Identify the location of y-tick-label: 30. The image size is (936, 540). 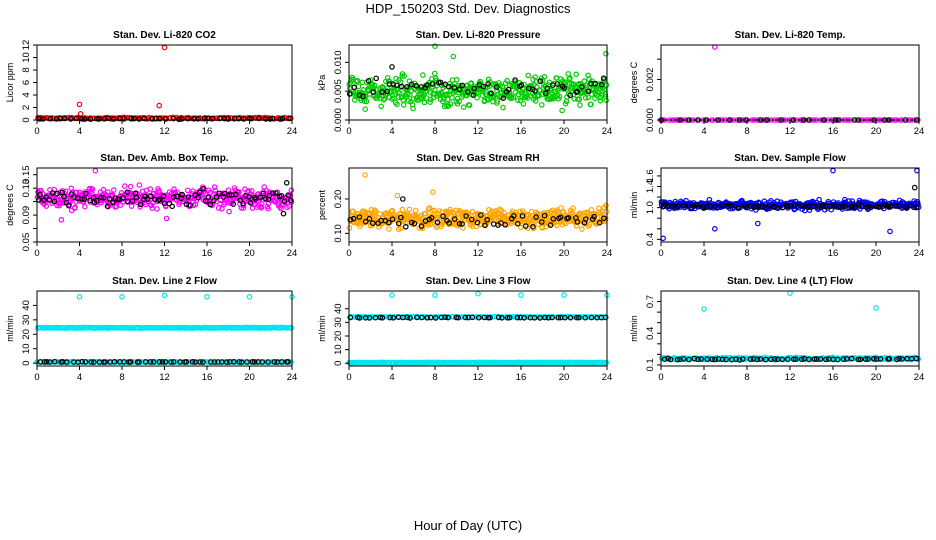
(338, 322).